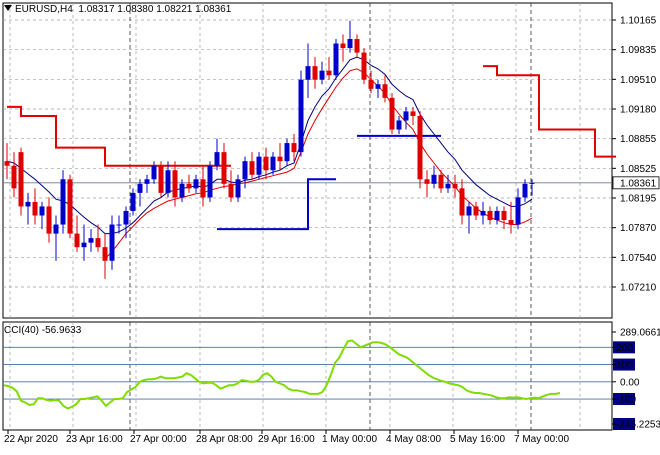  Describe the element at coordinates (413, 439) in the screenshot. I see `x-tick-label: 4 May 08:00` at that location.